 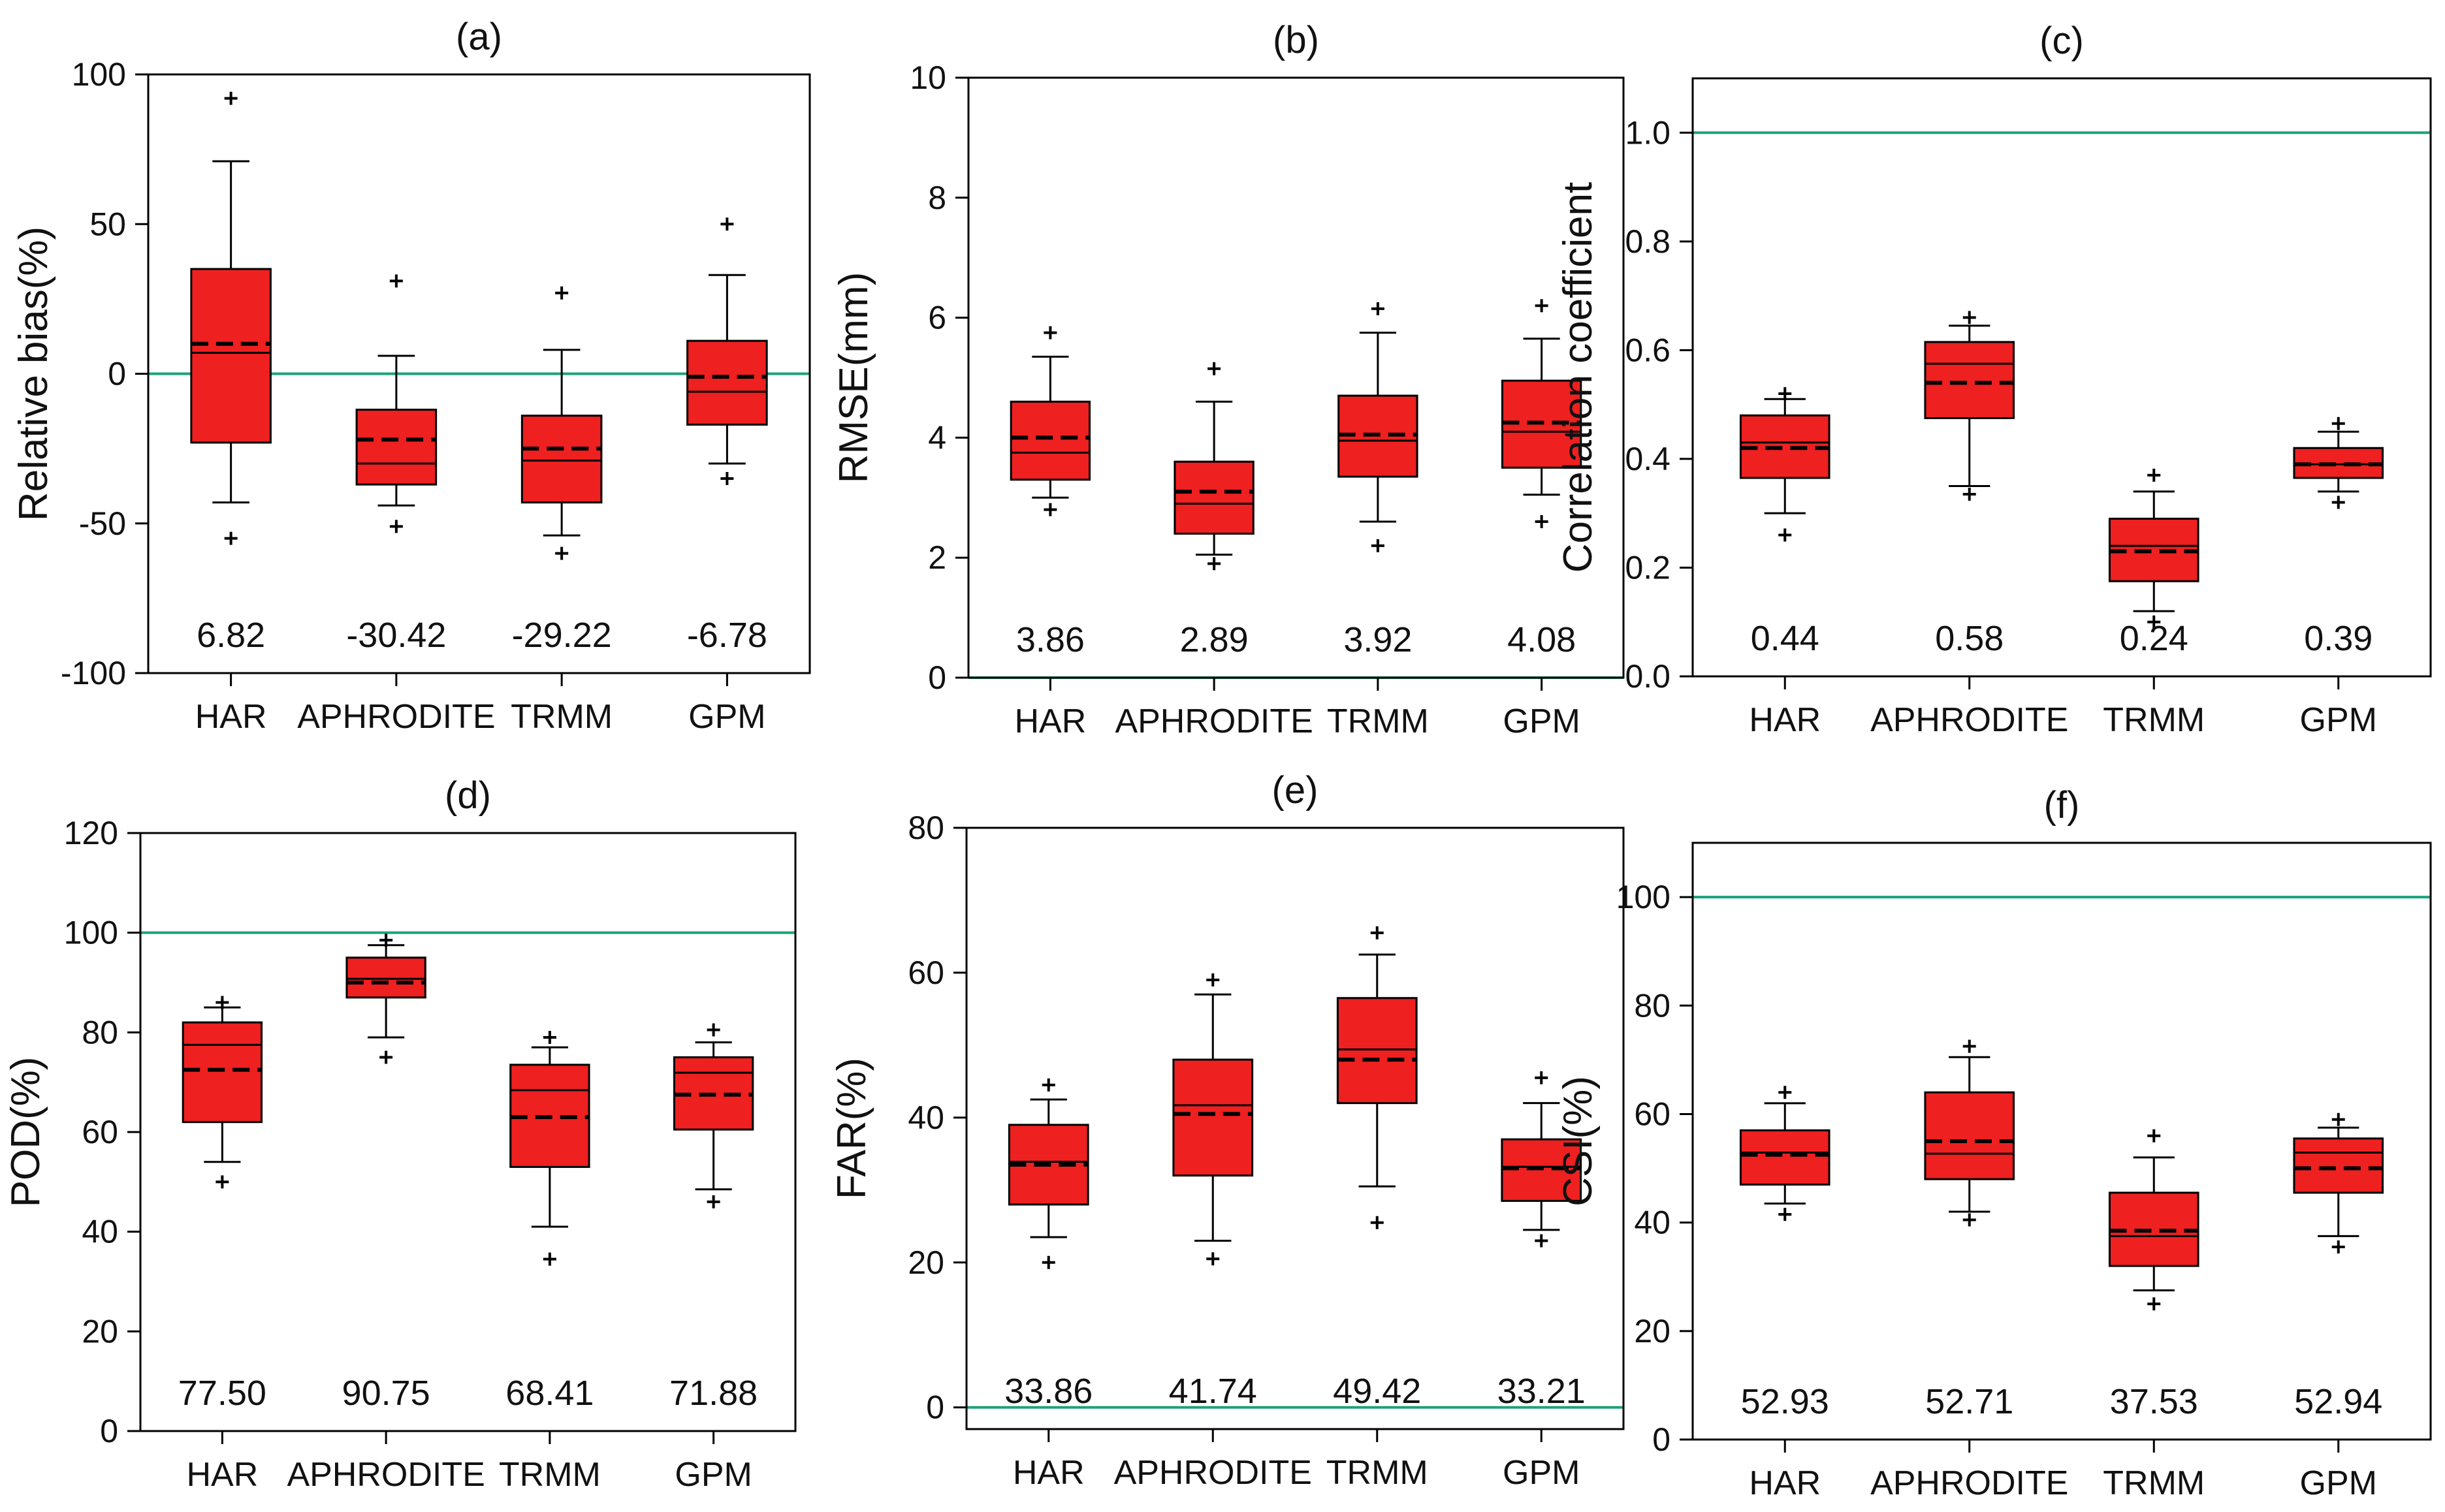 What do you see at coordinates (2154, 1401) in the screenshot?
I see `value-annotation: 37.53` at bounding box center [2154, 1401].